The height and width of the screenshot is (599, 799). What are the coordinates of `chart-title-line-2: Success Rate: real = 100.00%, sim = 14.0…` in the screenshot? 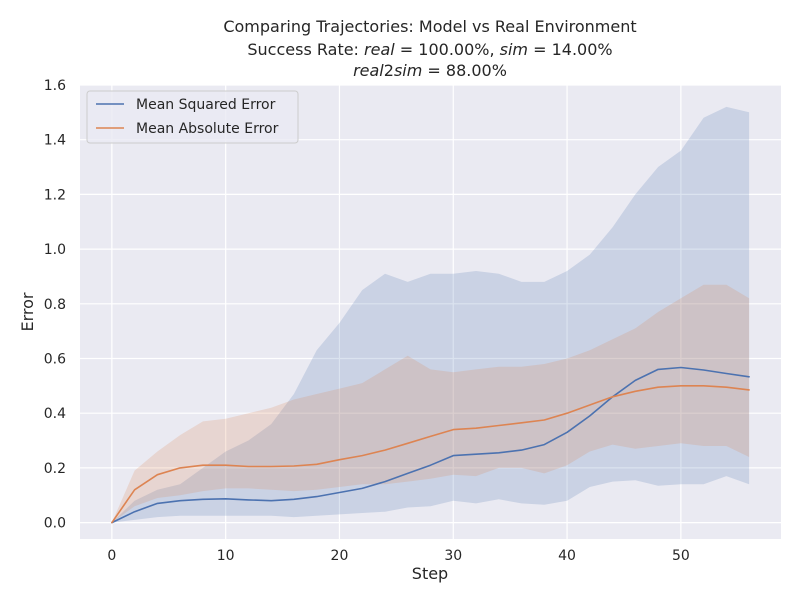 It's located at (429, 49).